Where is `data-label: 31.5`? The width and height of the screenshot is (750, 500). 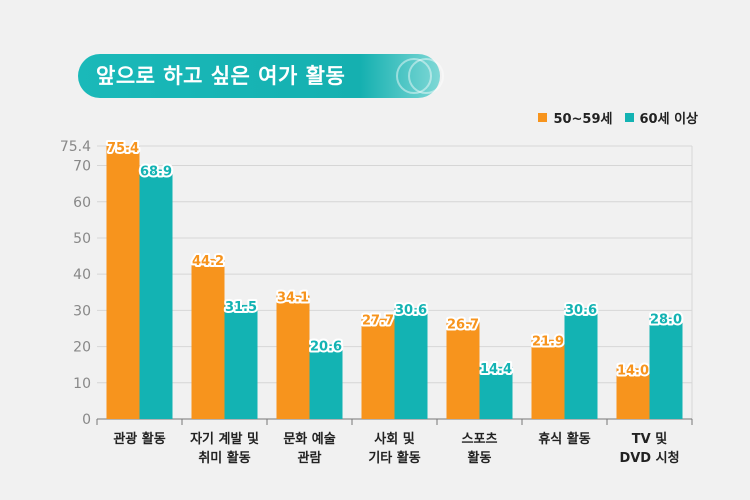
data-label: 31.5 is located at coordinates (241, 307).